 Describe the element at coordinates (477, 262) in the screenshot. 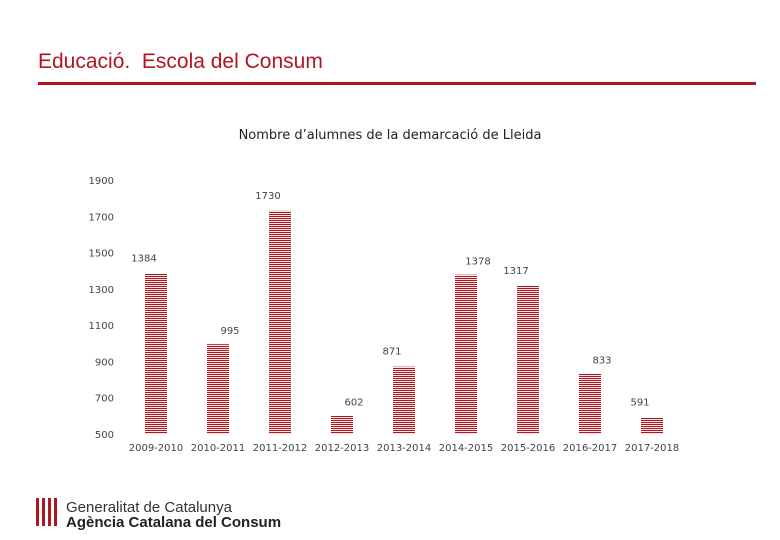

I see `data-label: 1378` at that location.